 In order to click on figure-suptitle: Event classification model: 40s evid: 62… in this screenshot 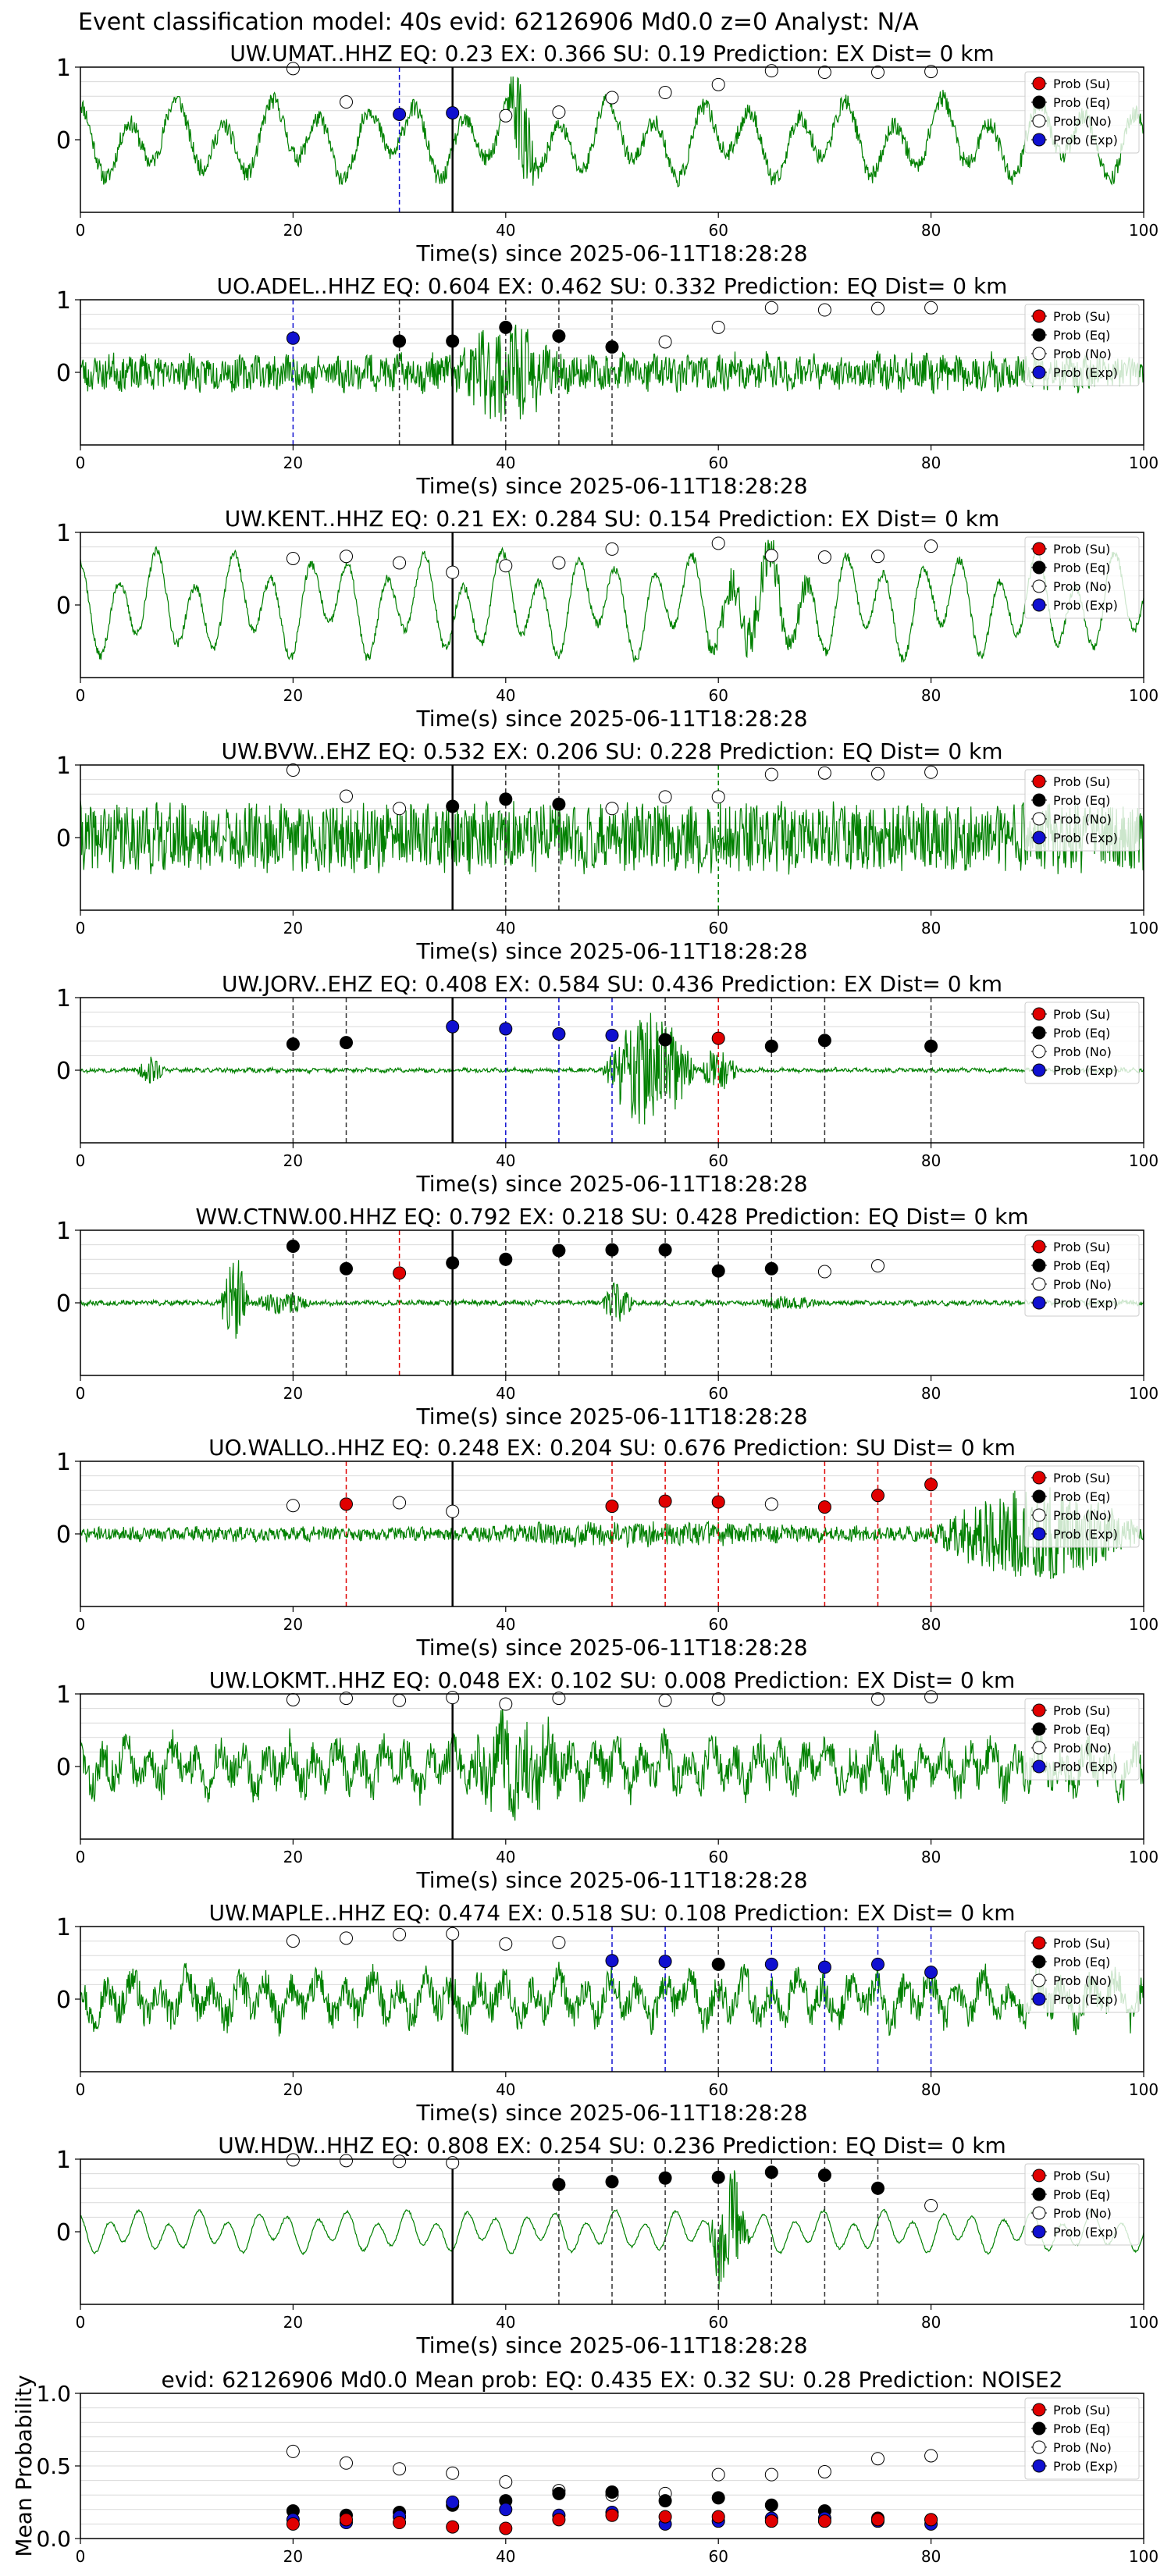, I will do `click(498, 22)`.